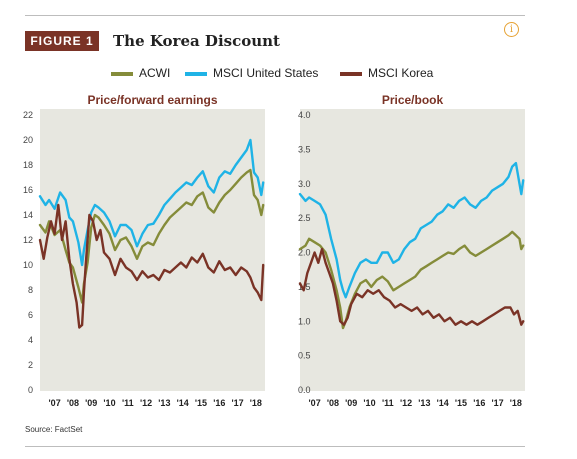 This screenshot has width=577, height=459. I want to click on pe-x-tick-label: '10, so click(109, 403).